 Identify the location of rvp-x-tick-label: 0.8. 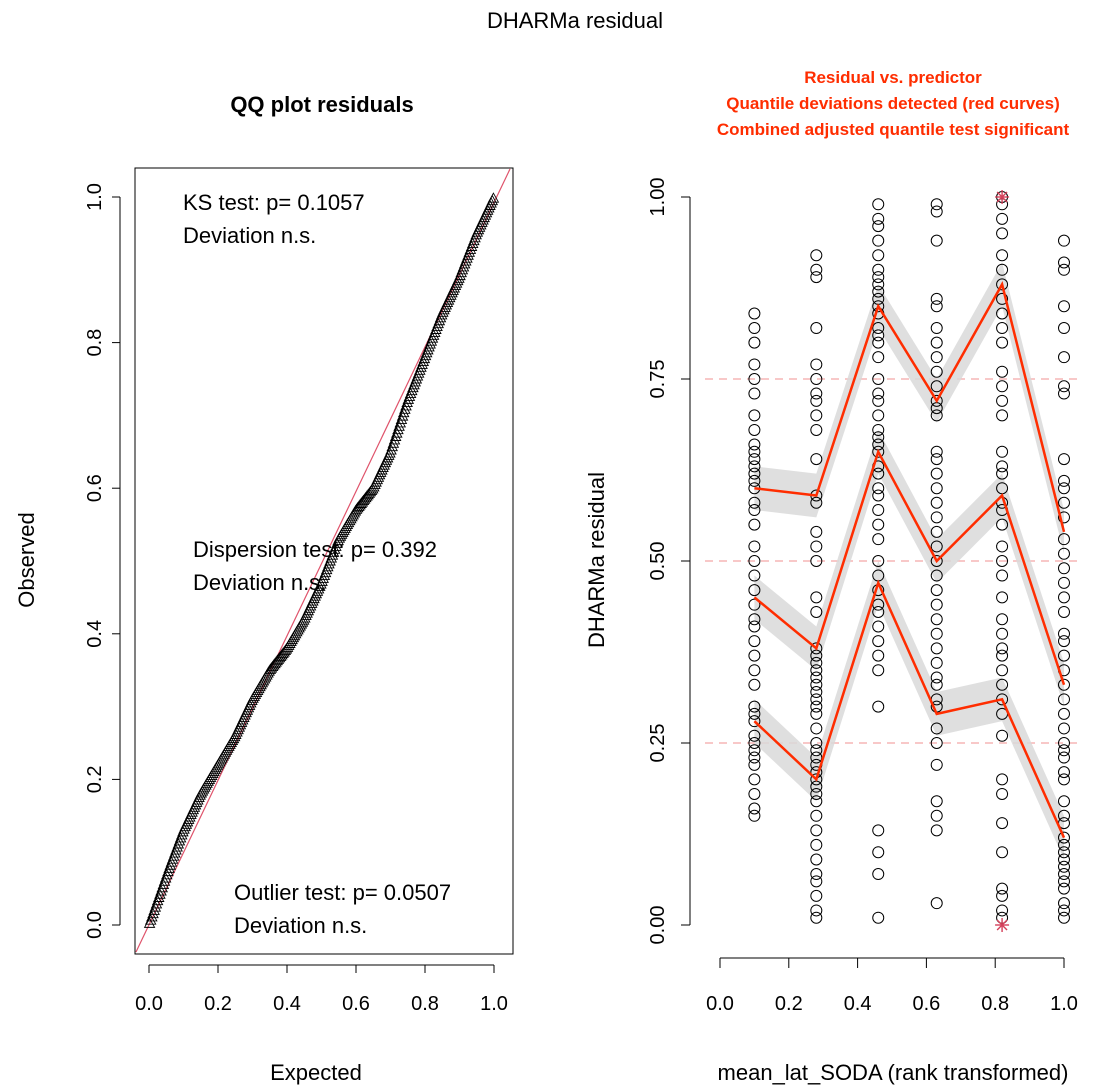
(995, 1004).